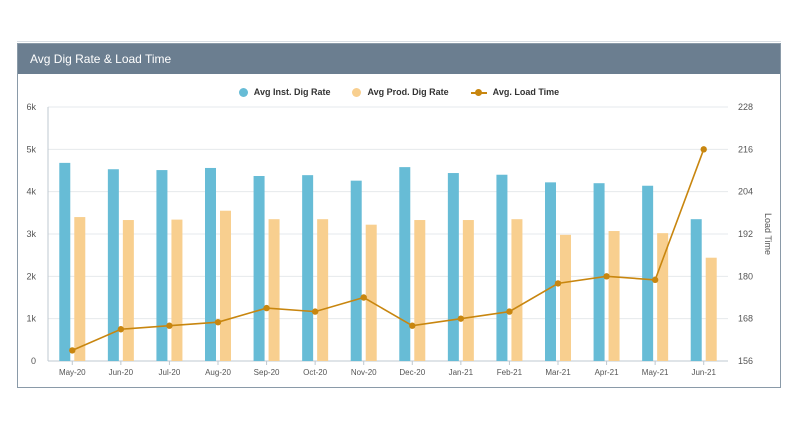  I want to click on x-tick-label: Aug-20, so click(218, 372).